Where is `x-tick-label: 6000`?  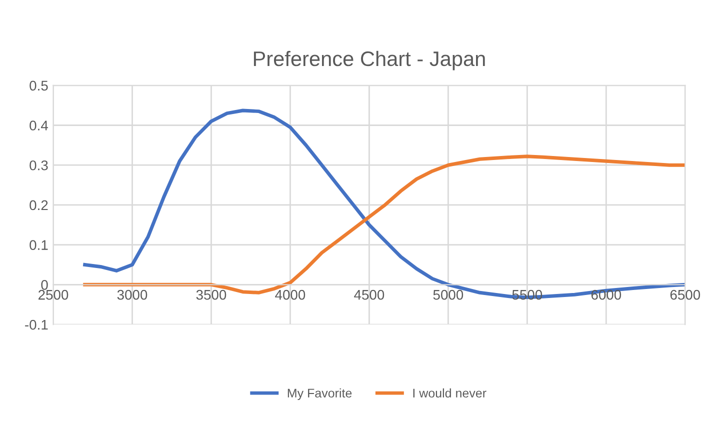
x-tick-label: 6000 is located at coordinates (606, 295).